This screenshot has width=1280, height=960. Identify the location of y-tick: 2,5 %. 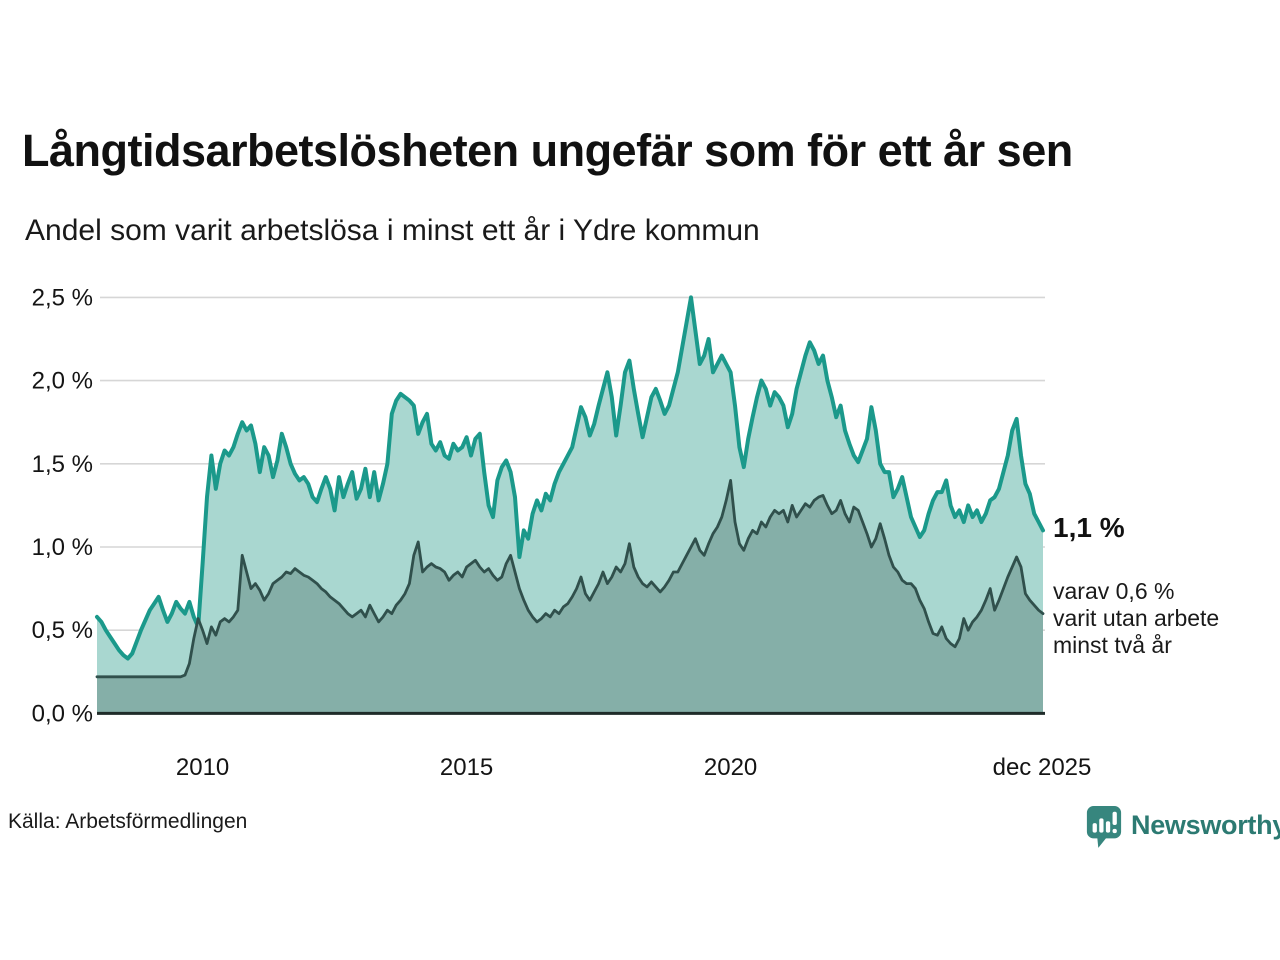
(62, 297).